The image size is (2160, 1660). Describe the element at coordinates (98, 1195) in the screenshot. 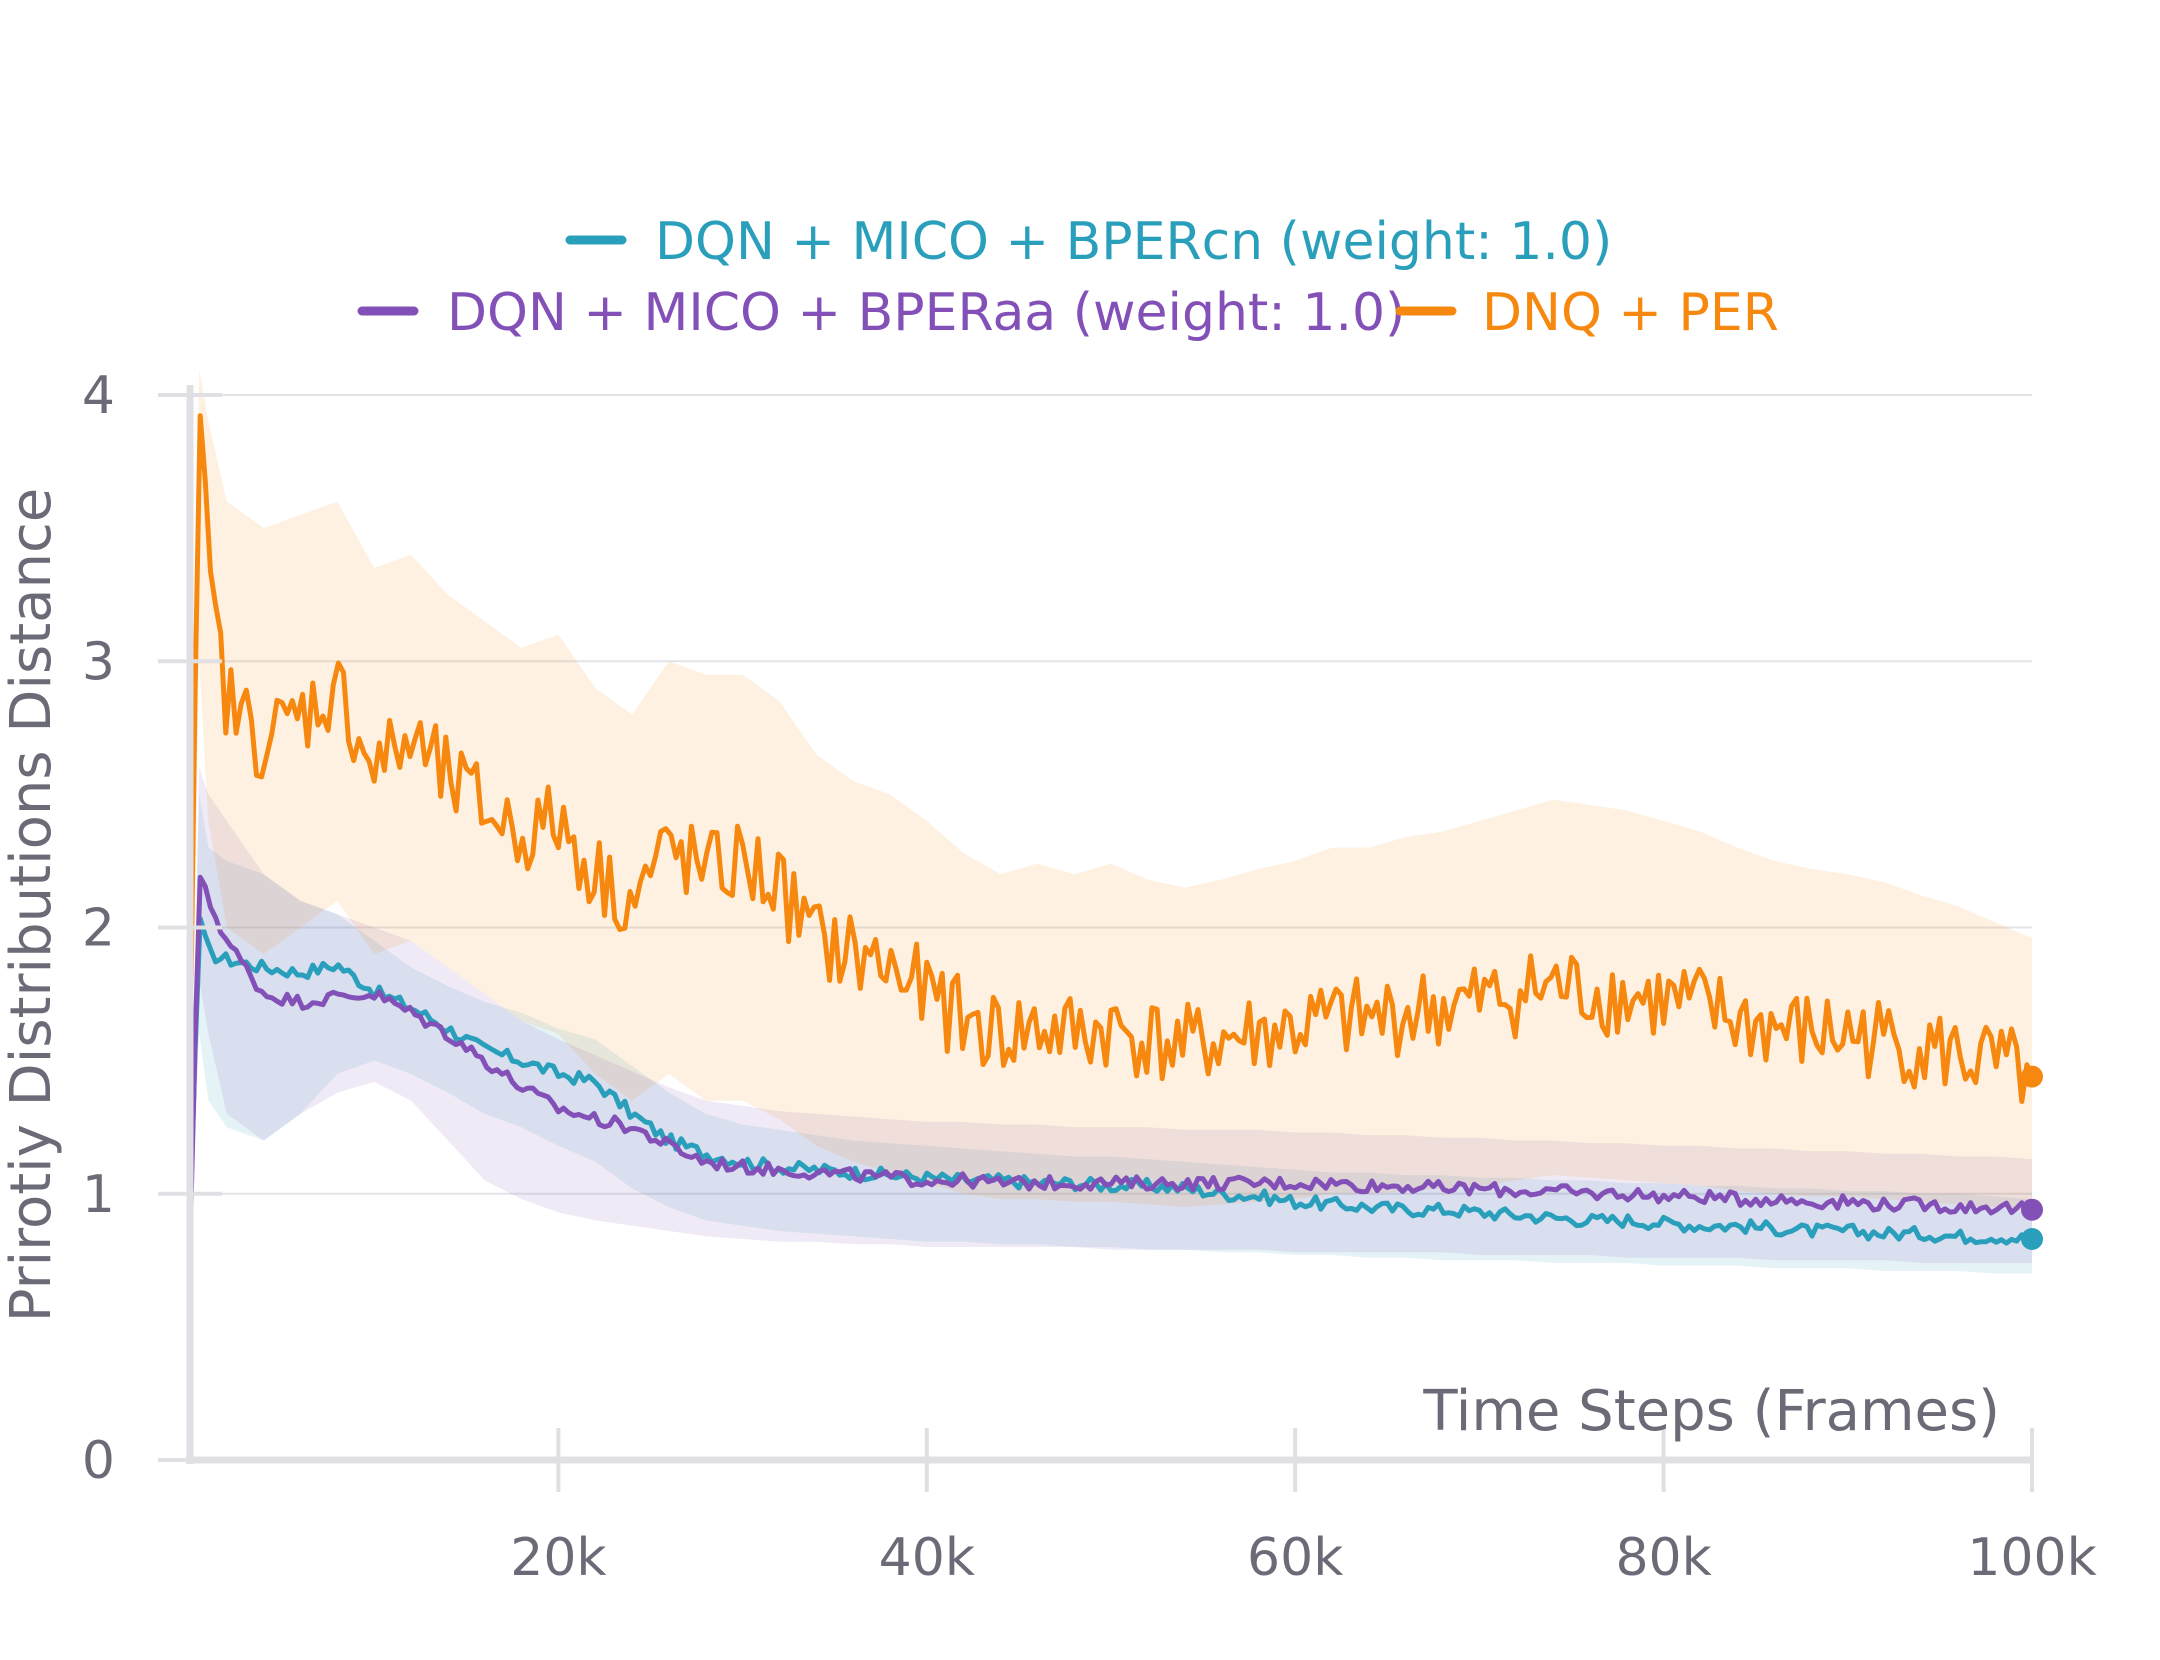

I see `y-tick-label-1: 1` at that location.